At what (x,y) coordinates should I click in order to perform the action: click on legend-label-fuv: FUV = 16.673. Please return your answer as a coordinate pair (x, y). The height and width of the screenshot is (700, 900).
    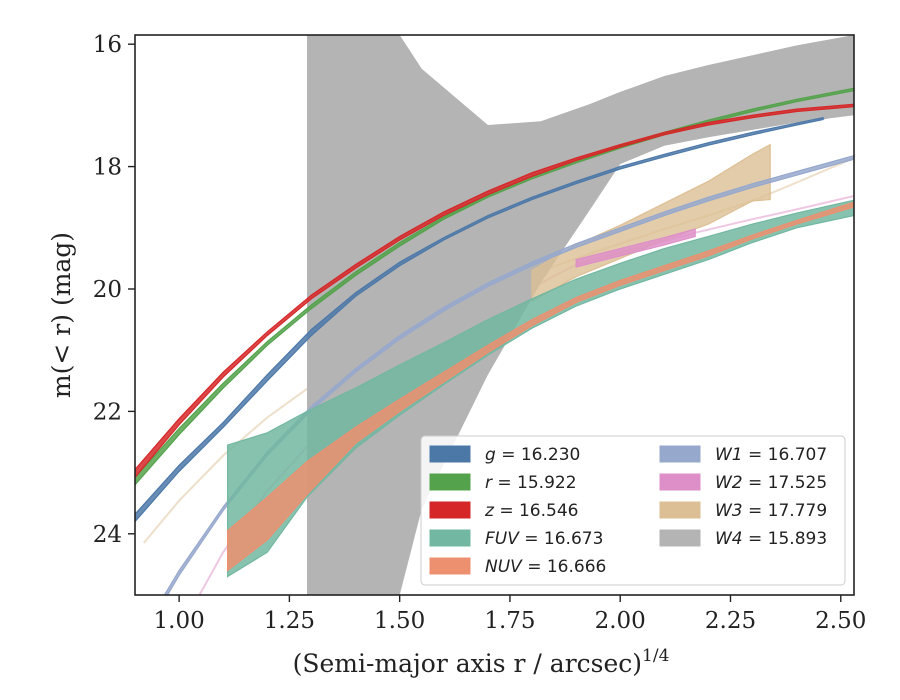
    Looking at the image, I should click on (544, 539).